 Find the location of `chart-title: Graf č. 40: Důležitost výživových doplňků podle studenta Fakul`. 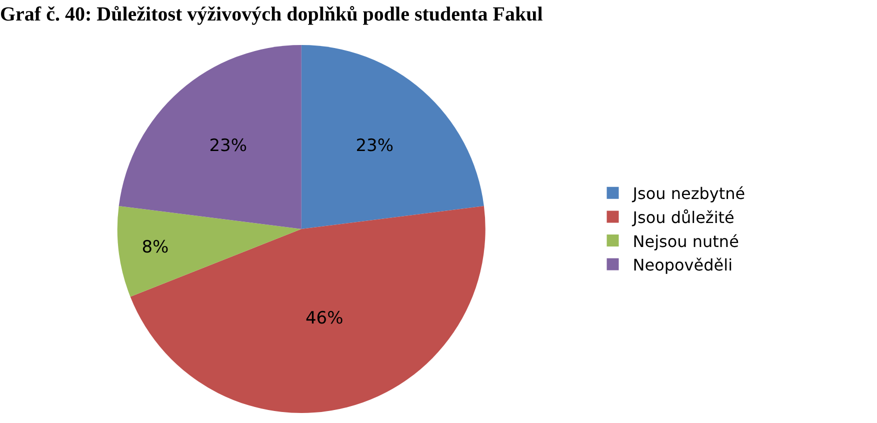

chart-title: Graf č. 40: Důležitost výživových doplňků podle studenta Fakul is located at coordinates (272, 14).